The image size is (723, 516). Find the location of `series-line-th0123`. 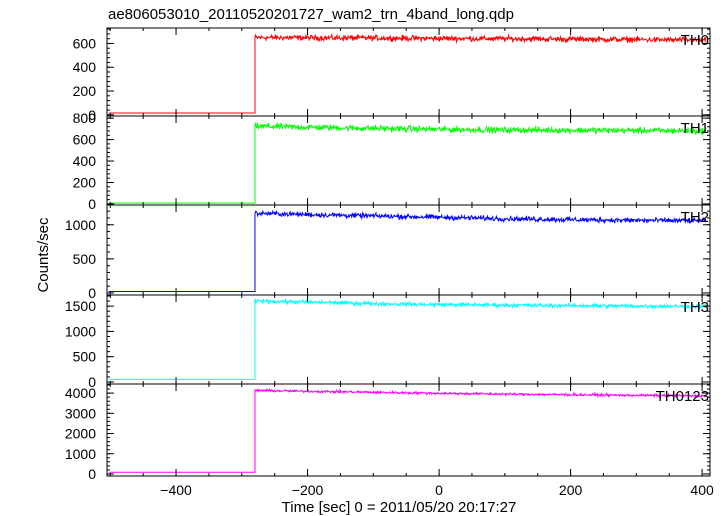

series-line-th0123 is located at coordinates (407, 430).